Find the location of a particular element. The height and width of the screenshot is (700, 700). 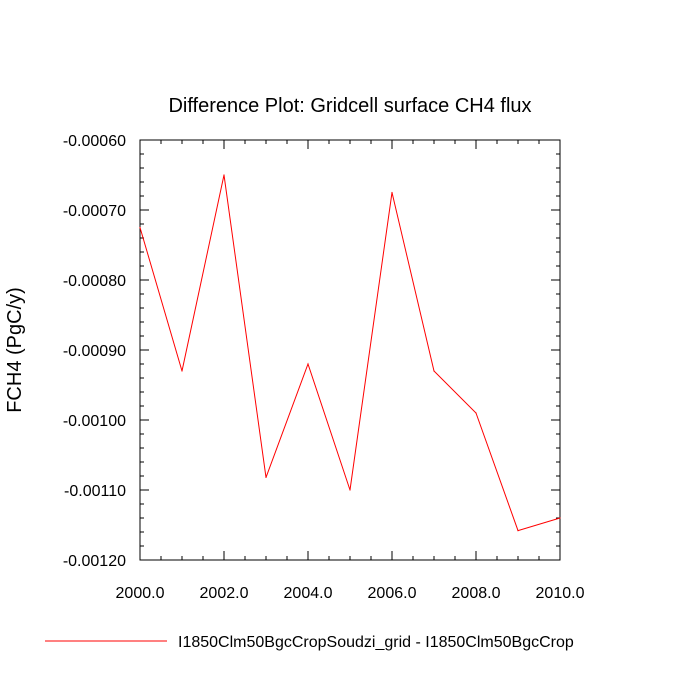

y-tick-label: -0.00100 is located at coordinates (94, 421).